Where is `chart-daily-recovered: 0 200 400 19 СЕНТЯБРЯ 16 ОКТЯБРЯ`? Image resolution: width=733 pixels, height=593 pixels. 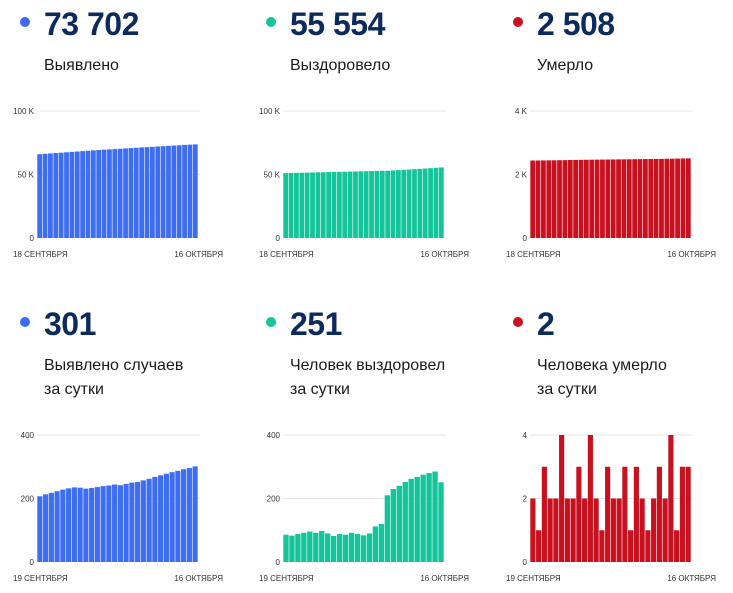
chart-daily-recovered: 0 200 400 19 СЕНТЯБРЯ 16 ОКТЯБРЯ is located at coordinates (364, 507).